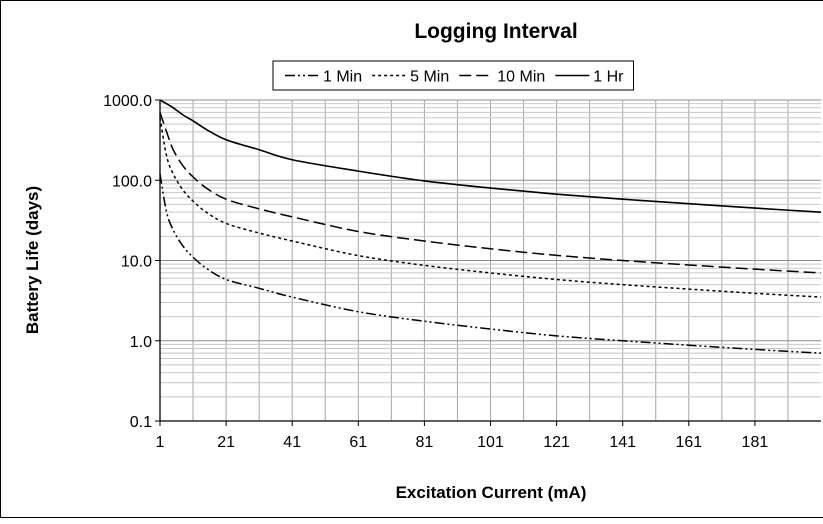  What do you see at coordinates (453, 75) in the screenshot?
I see `legend: 1 Min 5 Min 10 Min 1 Hr` at bounding box center [453, 75].